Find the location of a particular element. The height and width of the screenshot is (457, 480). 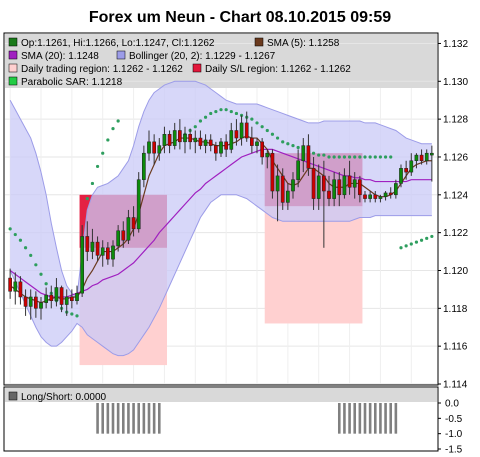

legend-label: SMA (20): 1.1248 is located at coordinates (60, 56).